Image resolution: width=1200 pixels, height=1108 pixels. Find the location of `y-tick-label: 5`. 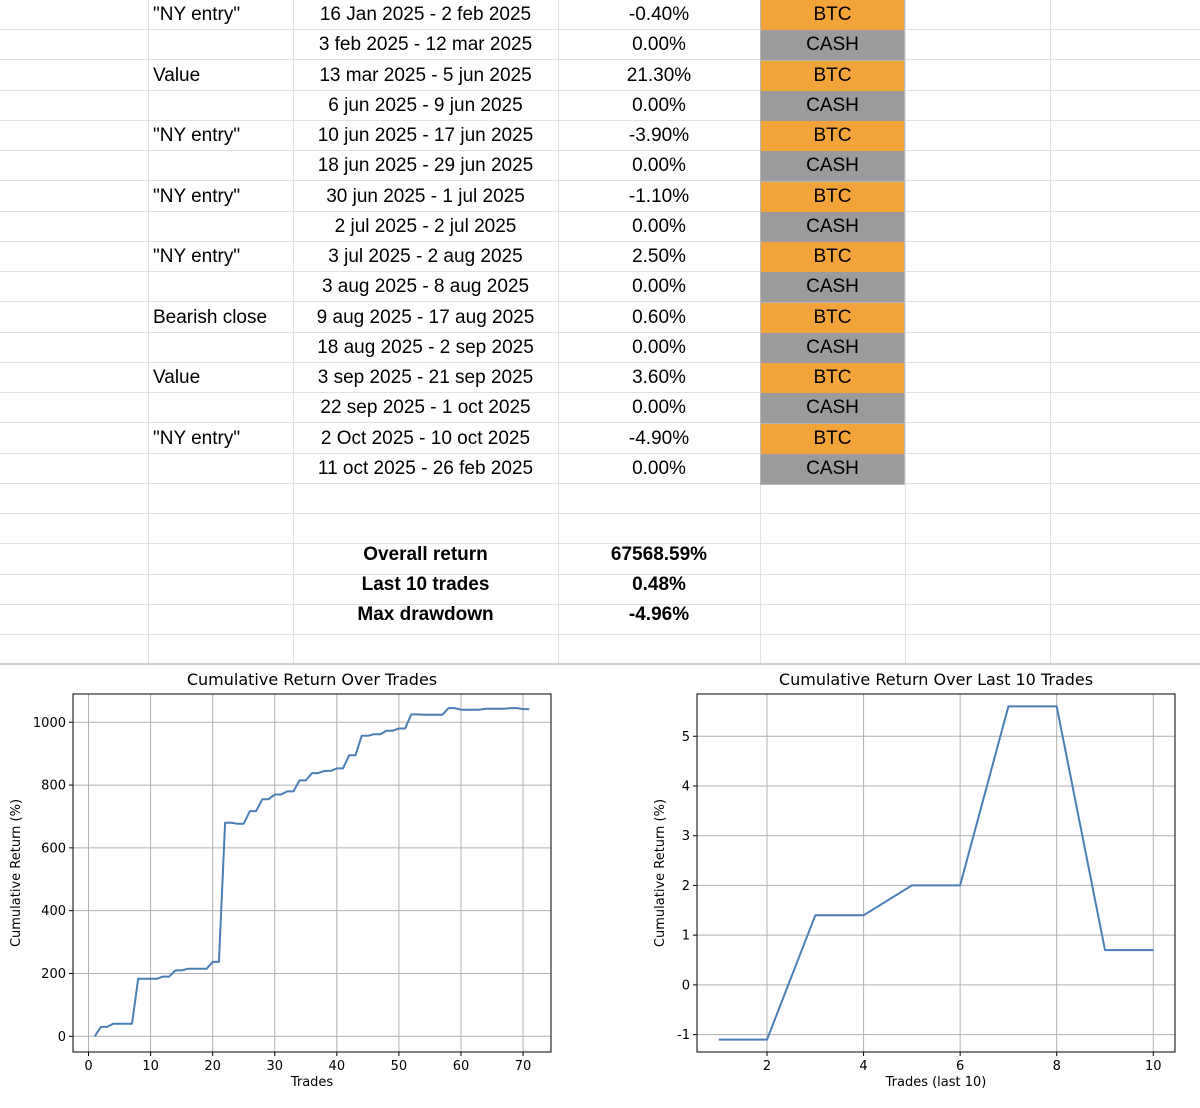

y-tick-label: 5 is located at coordinates (686, 737).